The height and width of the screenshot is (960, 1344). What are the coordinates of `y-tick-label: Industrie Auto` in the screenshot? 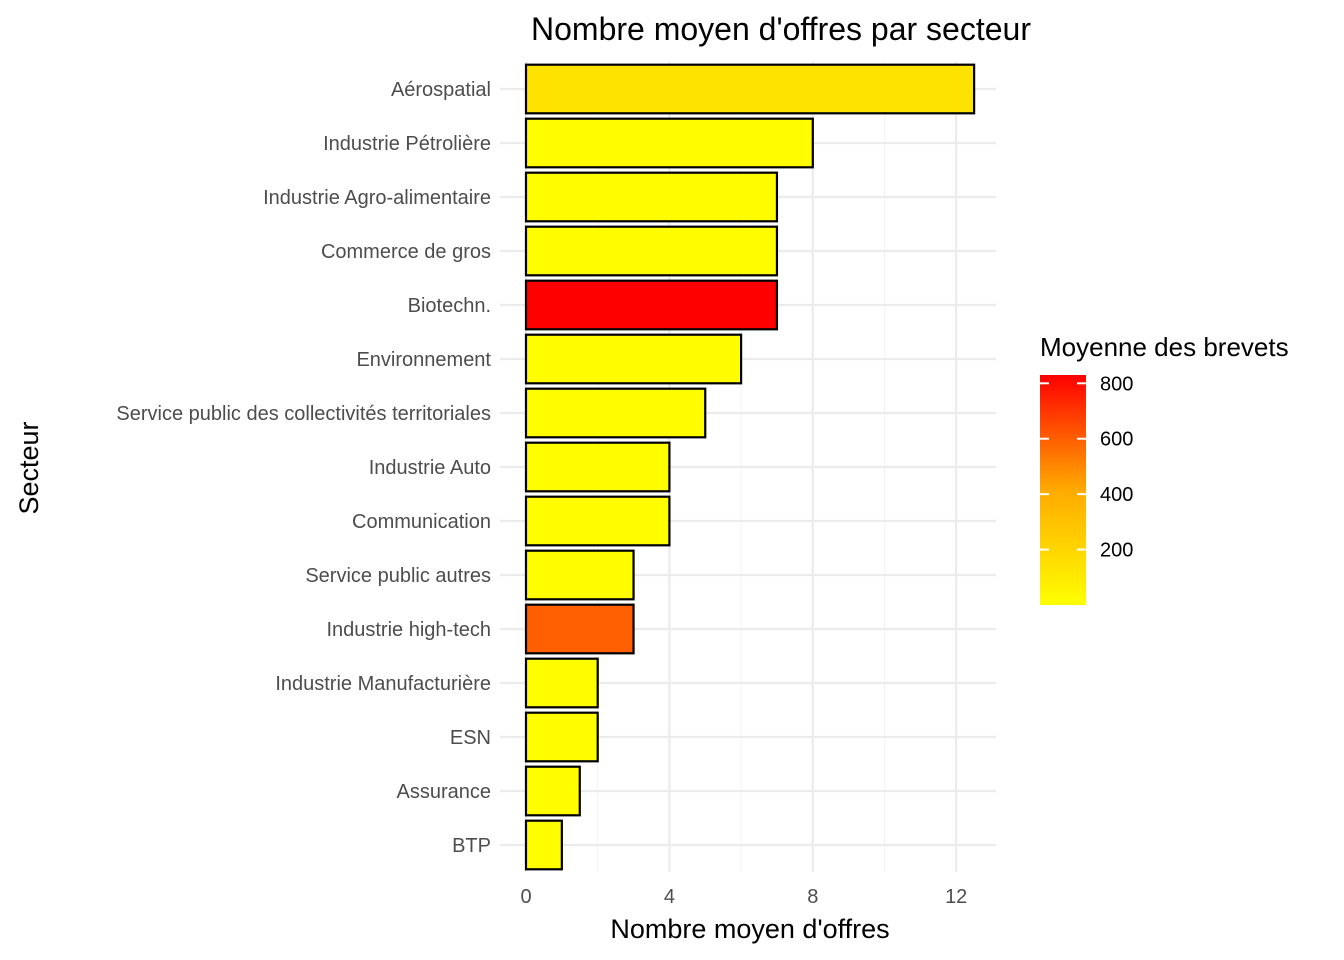 It's located at (430, 468).